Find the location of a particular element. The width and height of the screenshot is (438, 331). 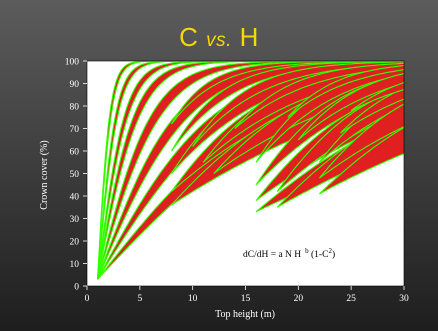

x-tick-label-25: 25 is located at coordinates (351, 299).